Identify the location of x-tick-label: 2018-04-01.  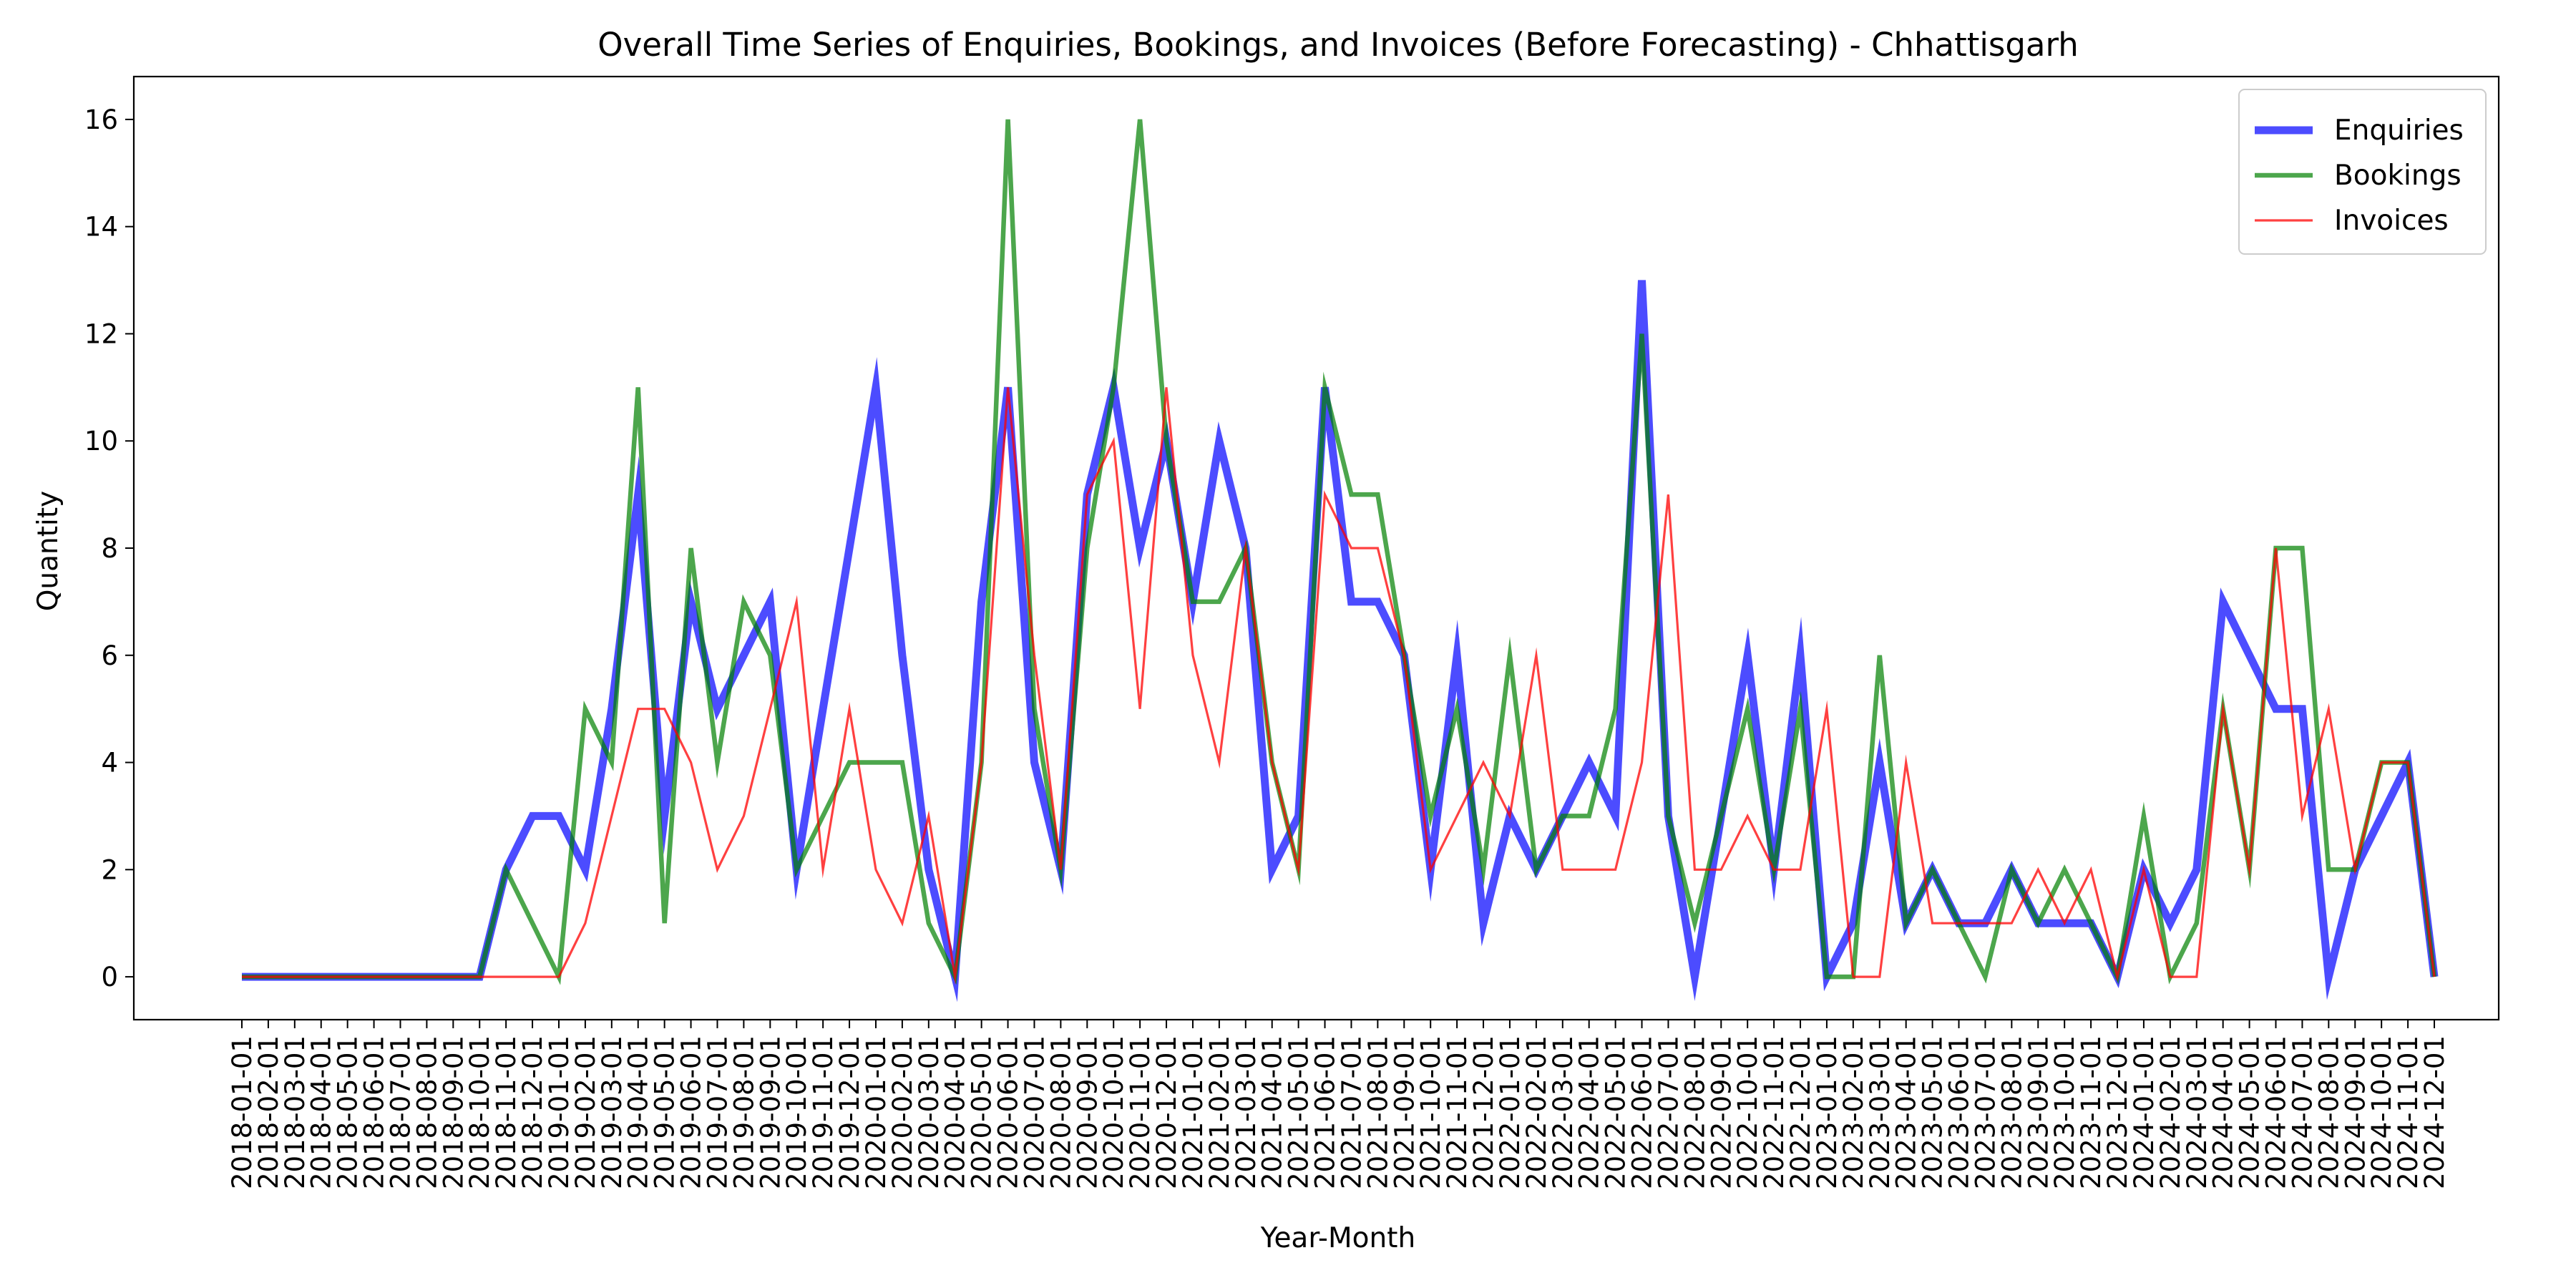
(321, 1112).